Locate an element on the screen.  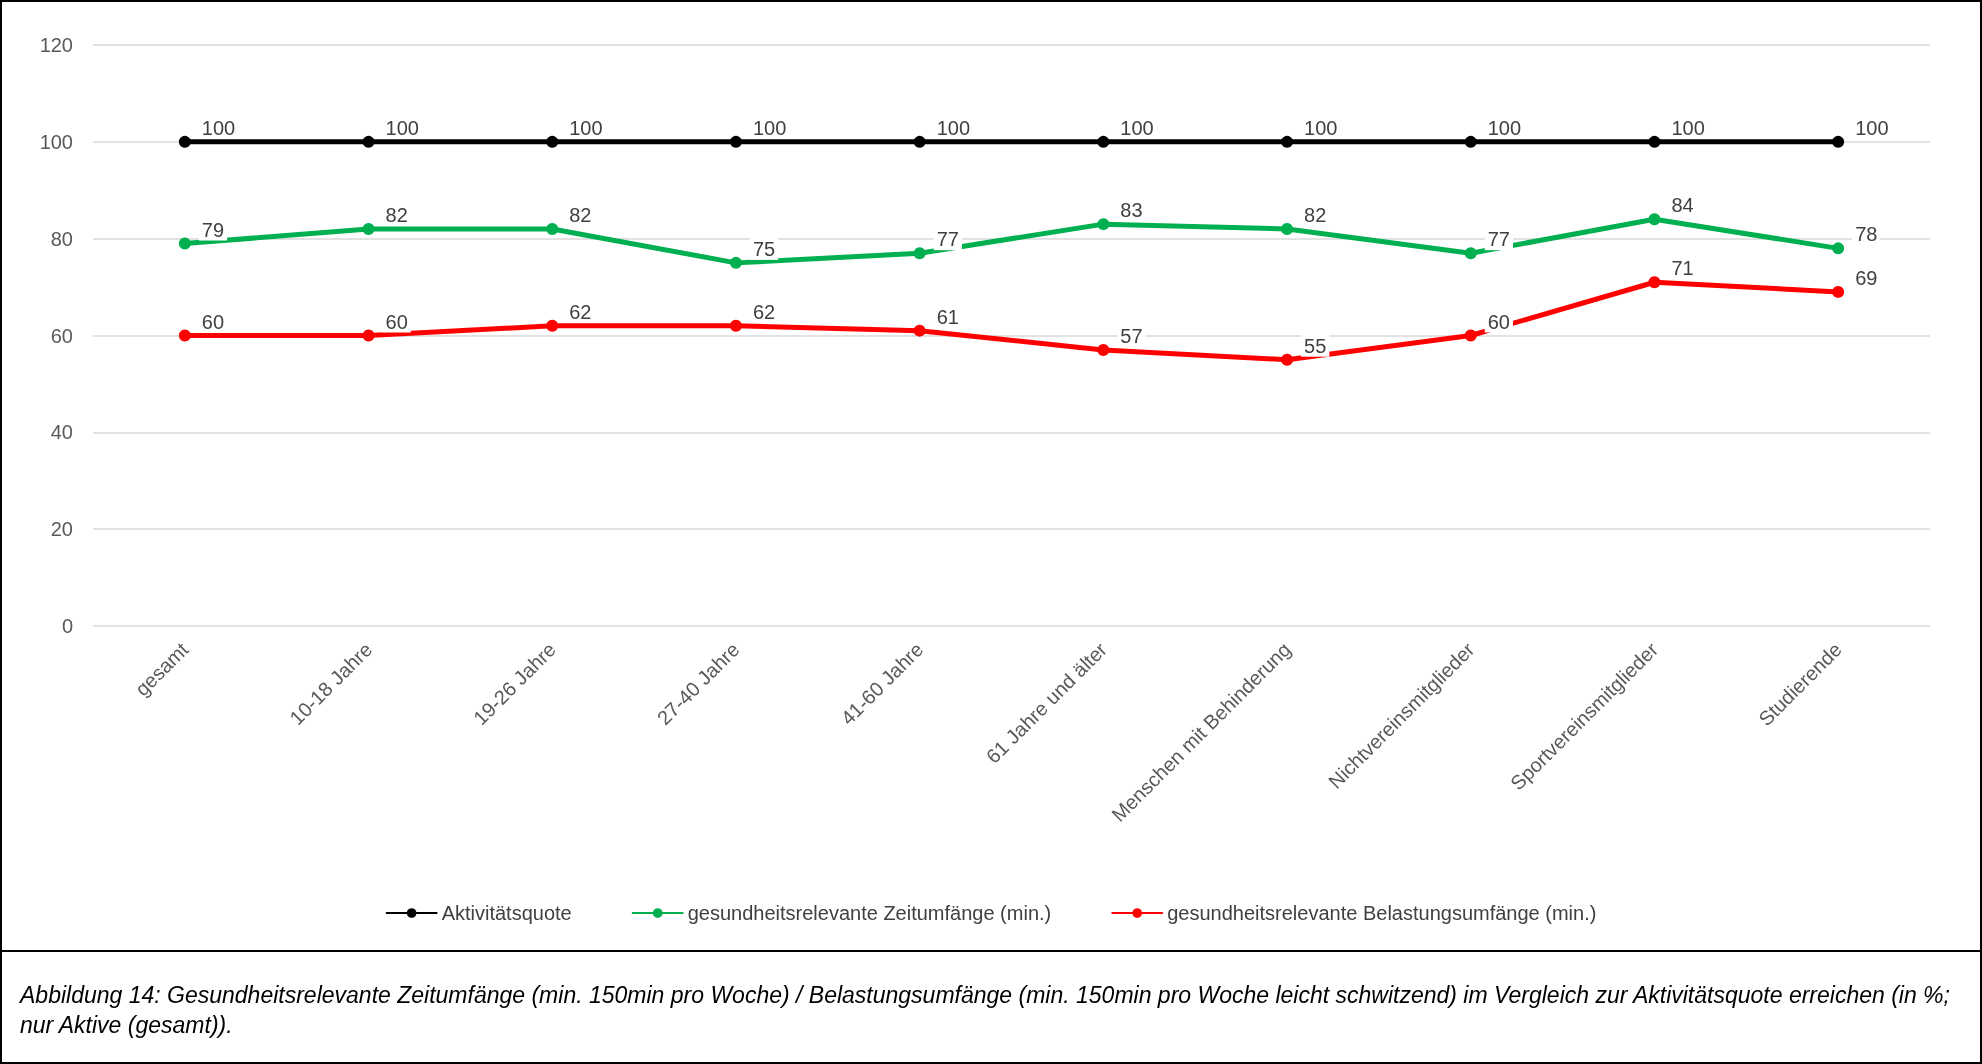
y-tick-label: 40 is located at coordinates (61, 432).